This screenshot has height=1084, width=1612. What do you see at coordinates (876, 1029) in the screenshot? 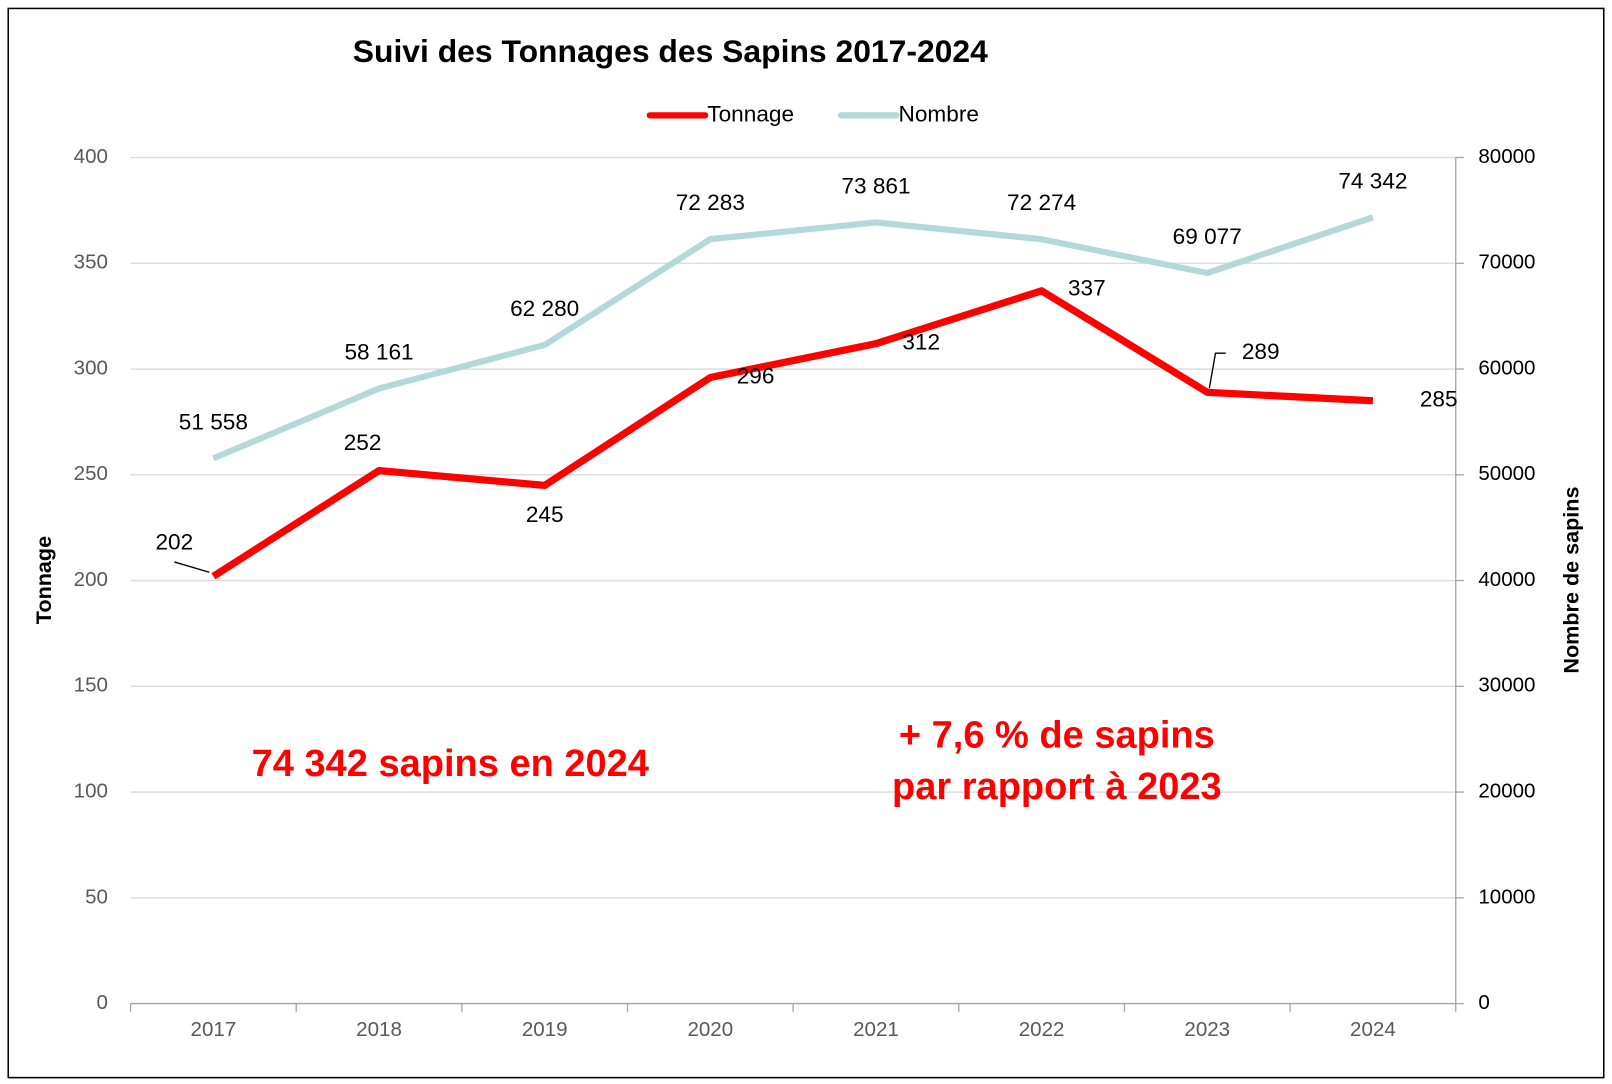
I see `x-tick-label: 2021` at bounding box center [876, 1029].